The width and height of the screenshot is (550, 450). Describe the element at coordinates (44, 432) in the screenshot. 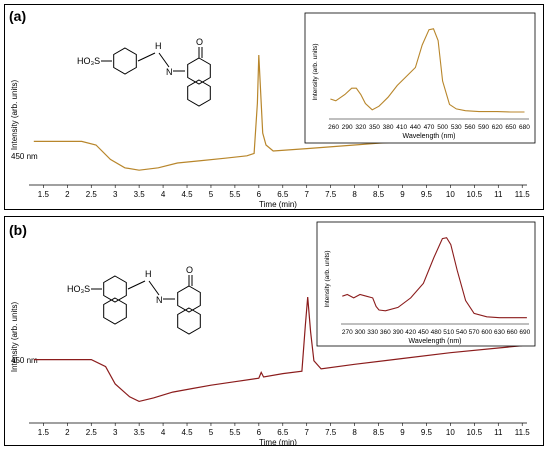

I see `x-tick-label-b-0: 1.5` at that location.